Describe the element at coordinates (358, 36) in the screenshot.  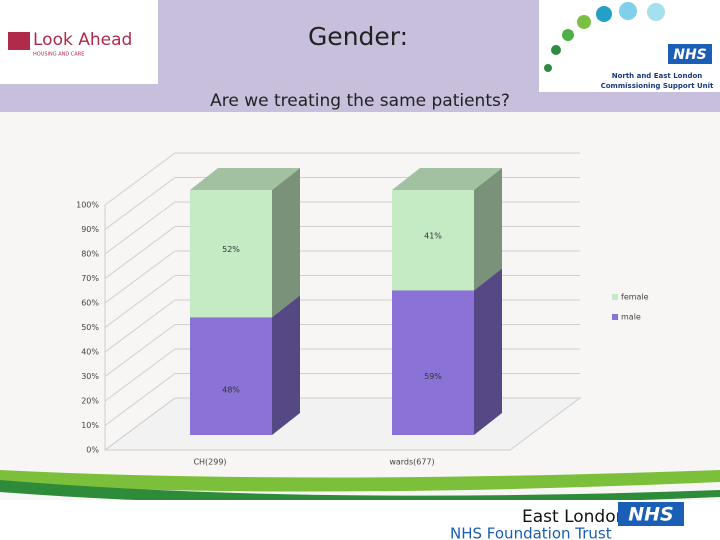
I see `title: Gender:` at that location.